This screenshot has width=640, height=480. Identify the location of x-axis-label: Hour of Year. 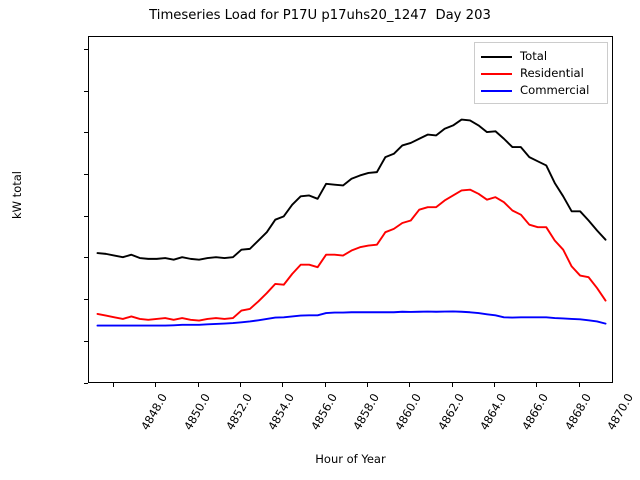
(350, 459).